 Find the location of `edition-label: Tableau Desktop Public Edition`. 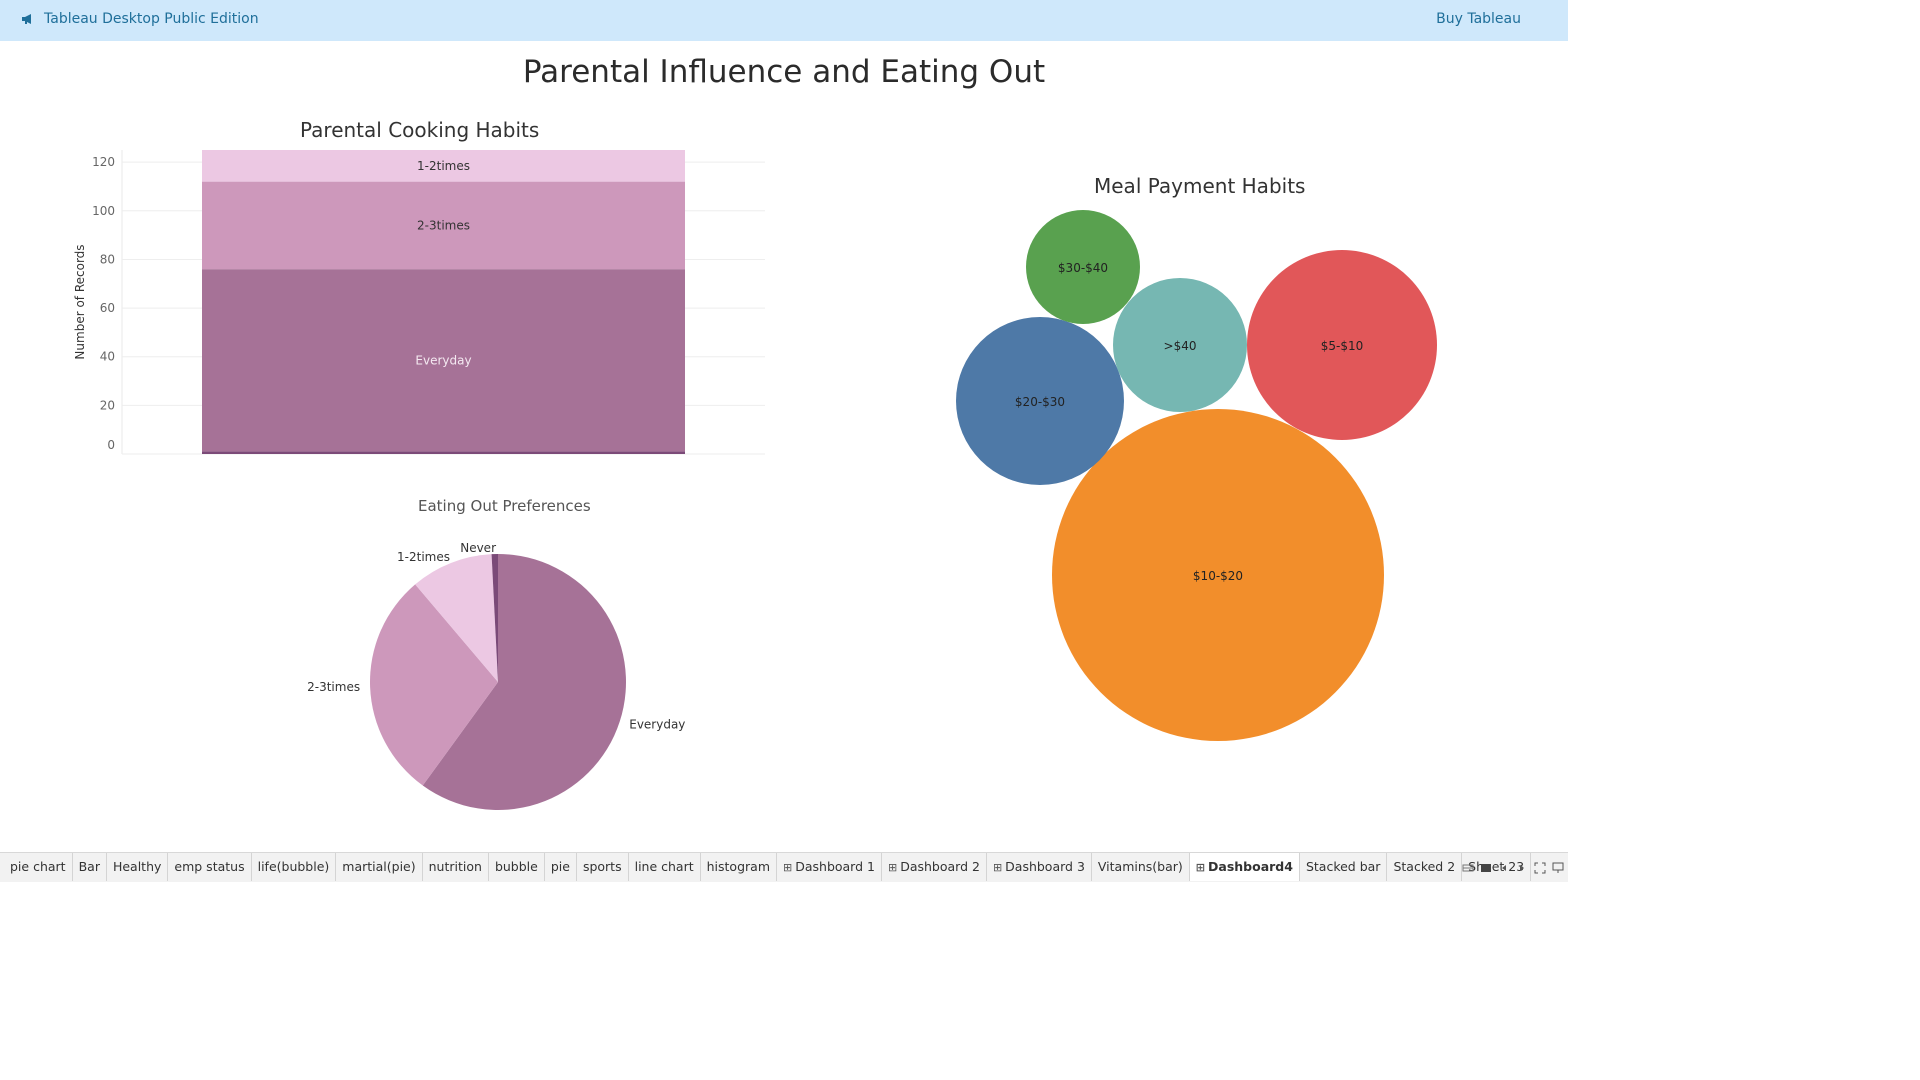

edition-label: Tableau Desktop Public Edition is located at coordinates (151, 19).